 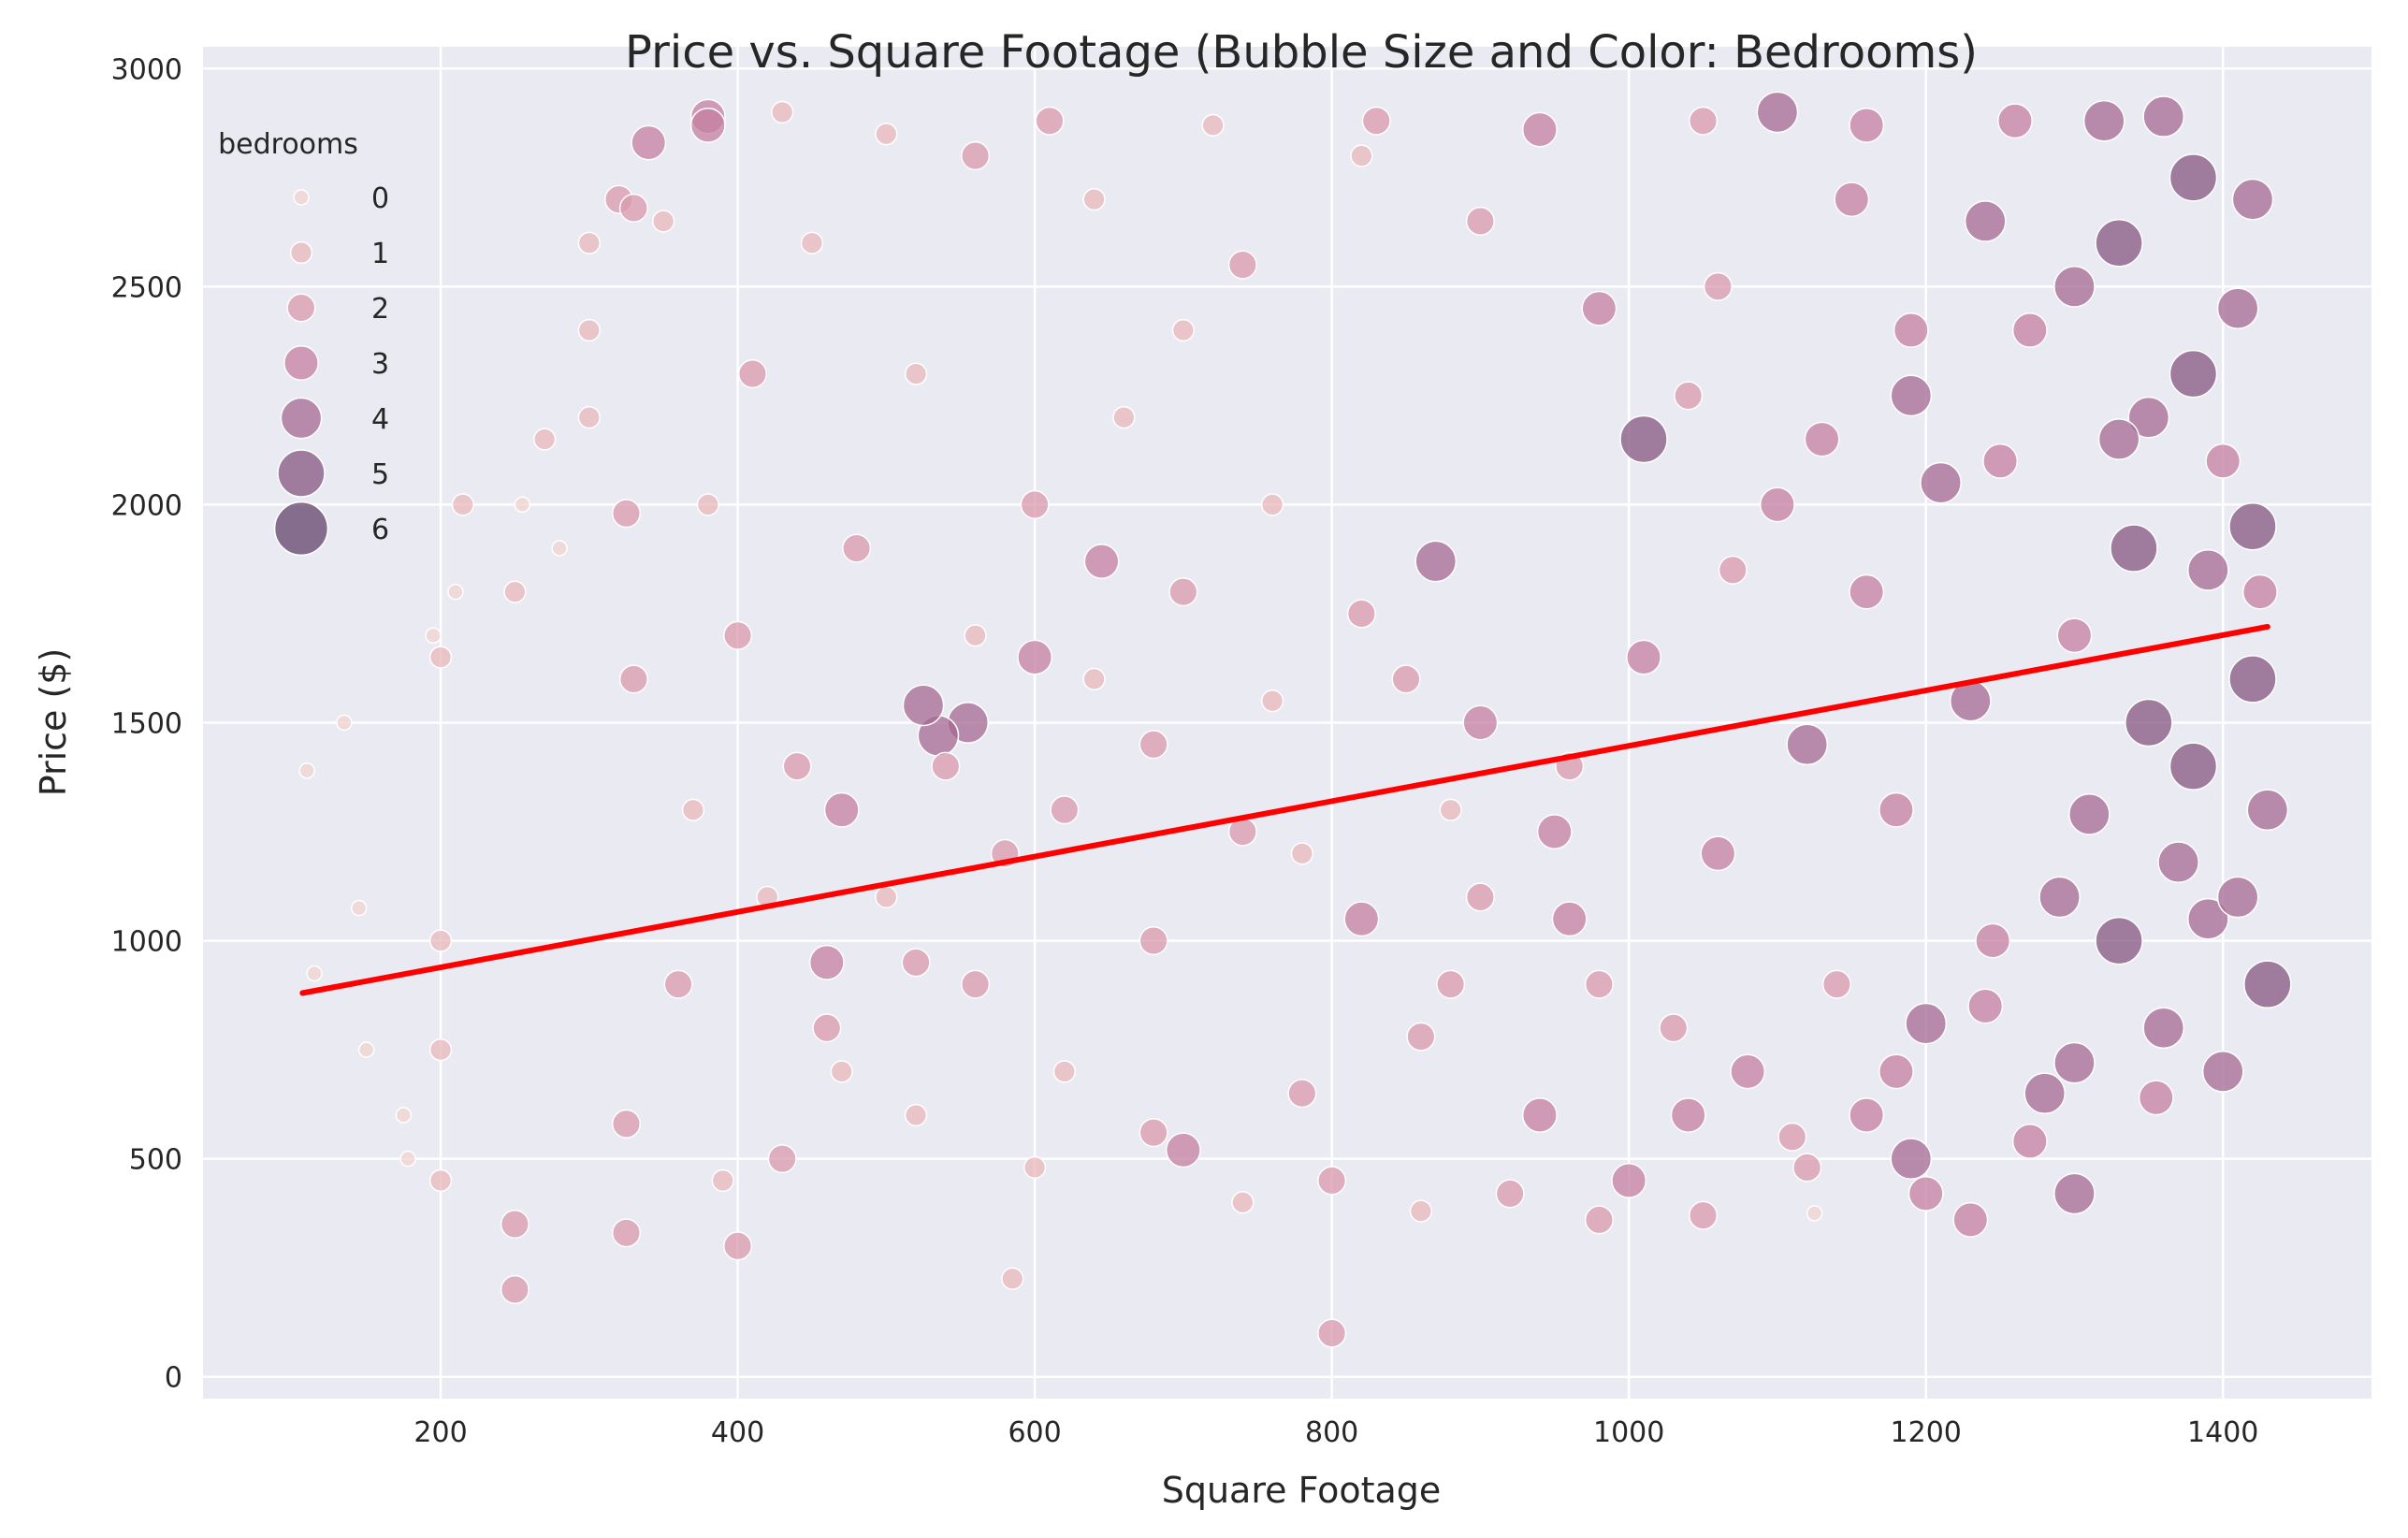 I want to click on x-tick-label: 1400, so click(x=2223, y=1432).